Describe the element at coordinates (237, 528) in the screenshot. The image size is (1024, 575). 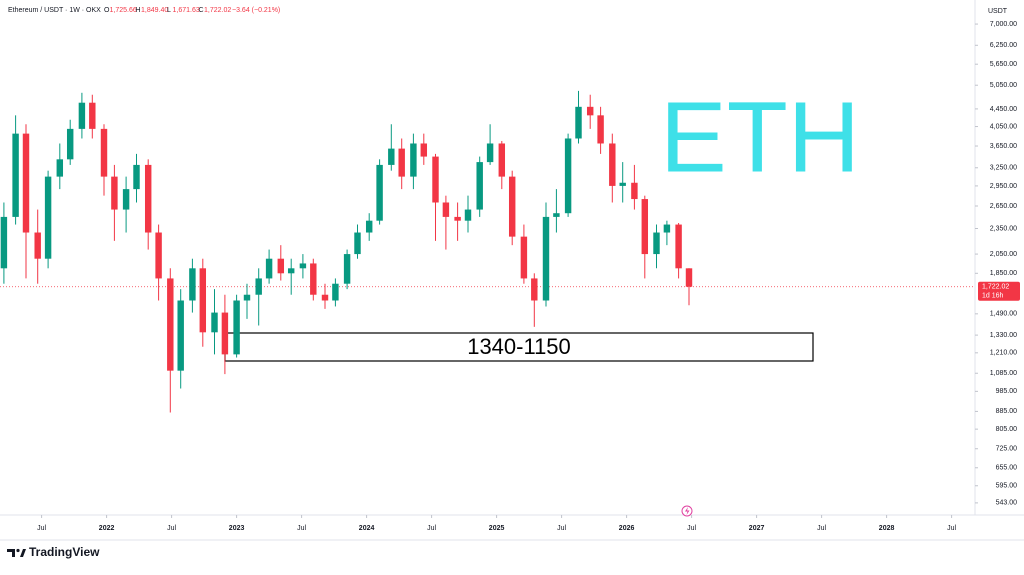
I see `x-tick-label: 2023` at that location.